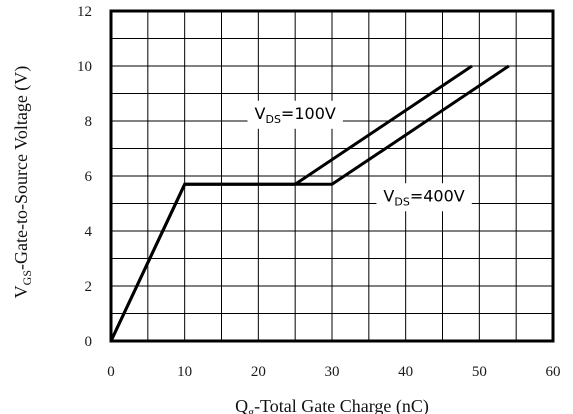 Image resolution: width=573 pixels, height=414 pixels. I want to click on annotations: VDS=100V VDS=400V, so click(359, 156).